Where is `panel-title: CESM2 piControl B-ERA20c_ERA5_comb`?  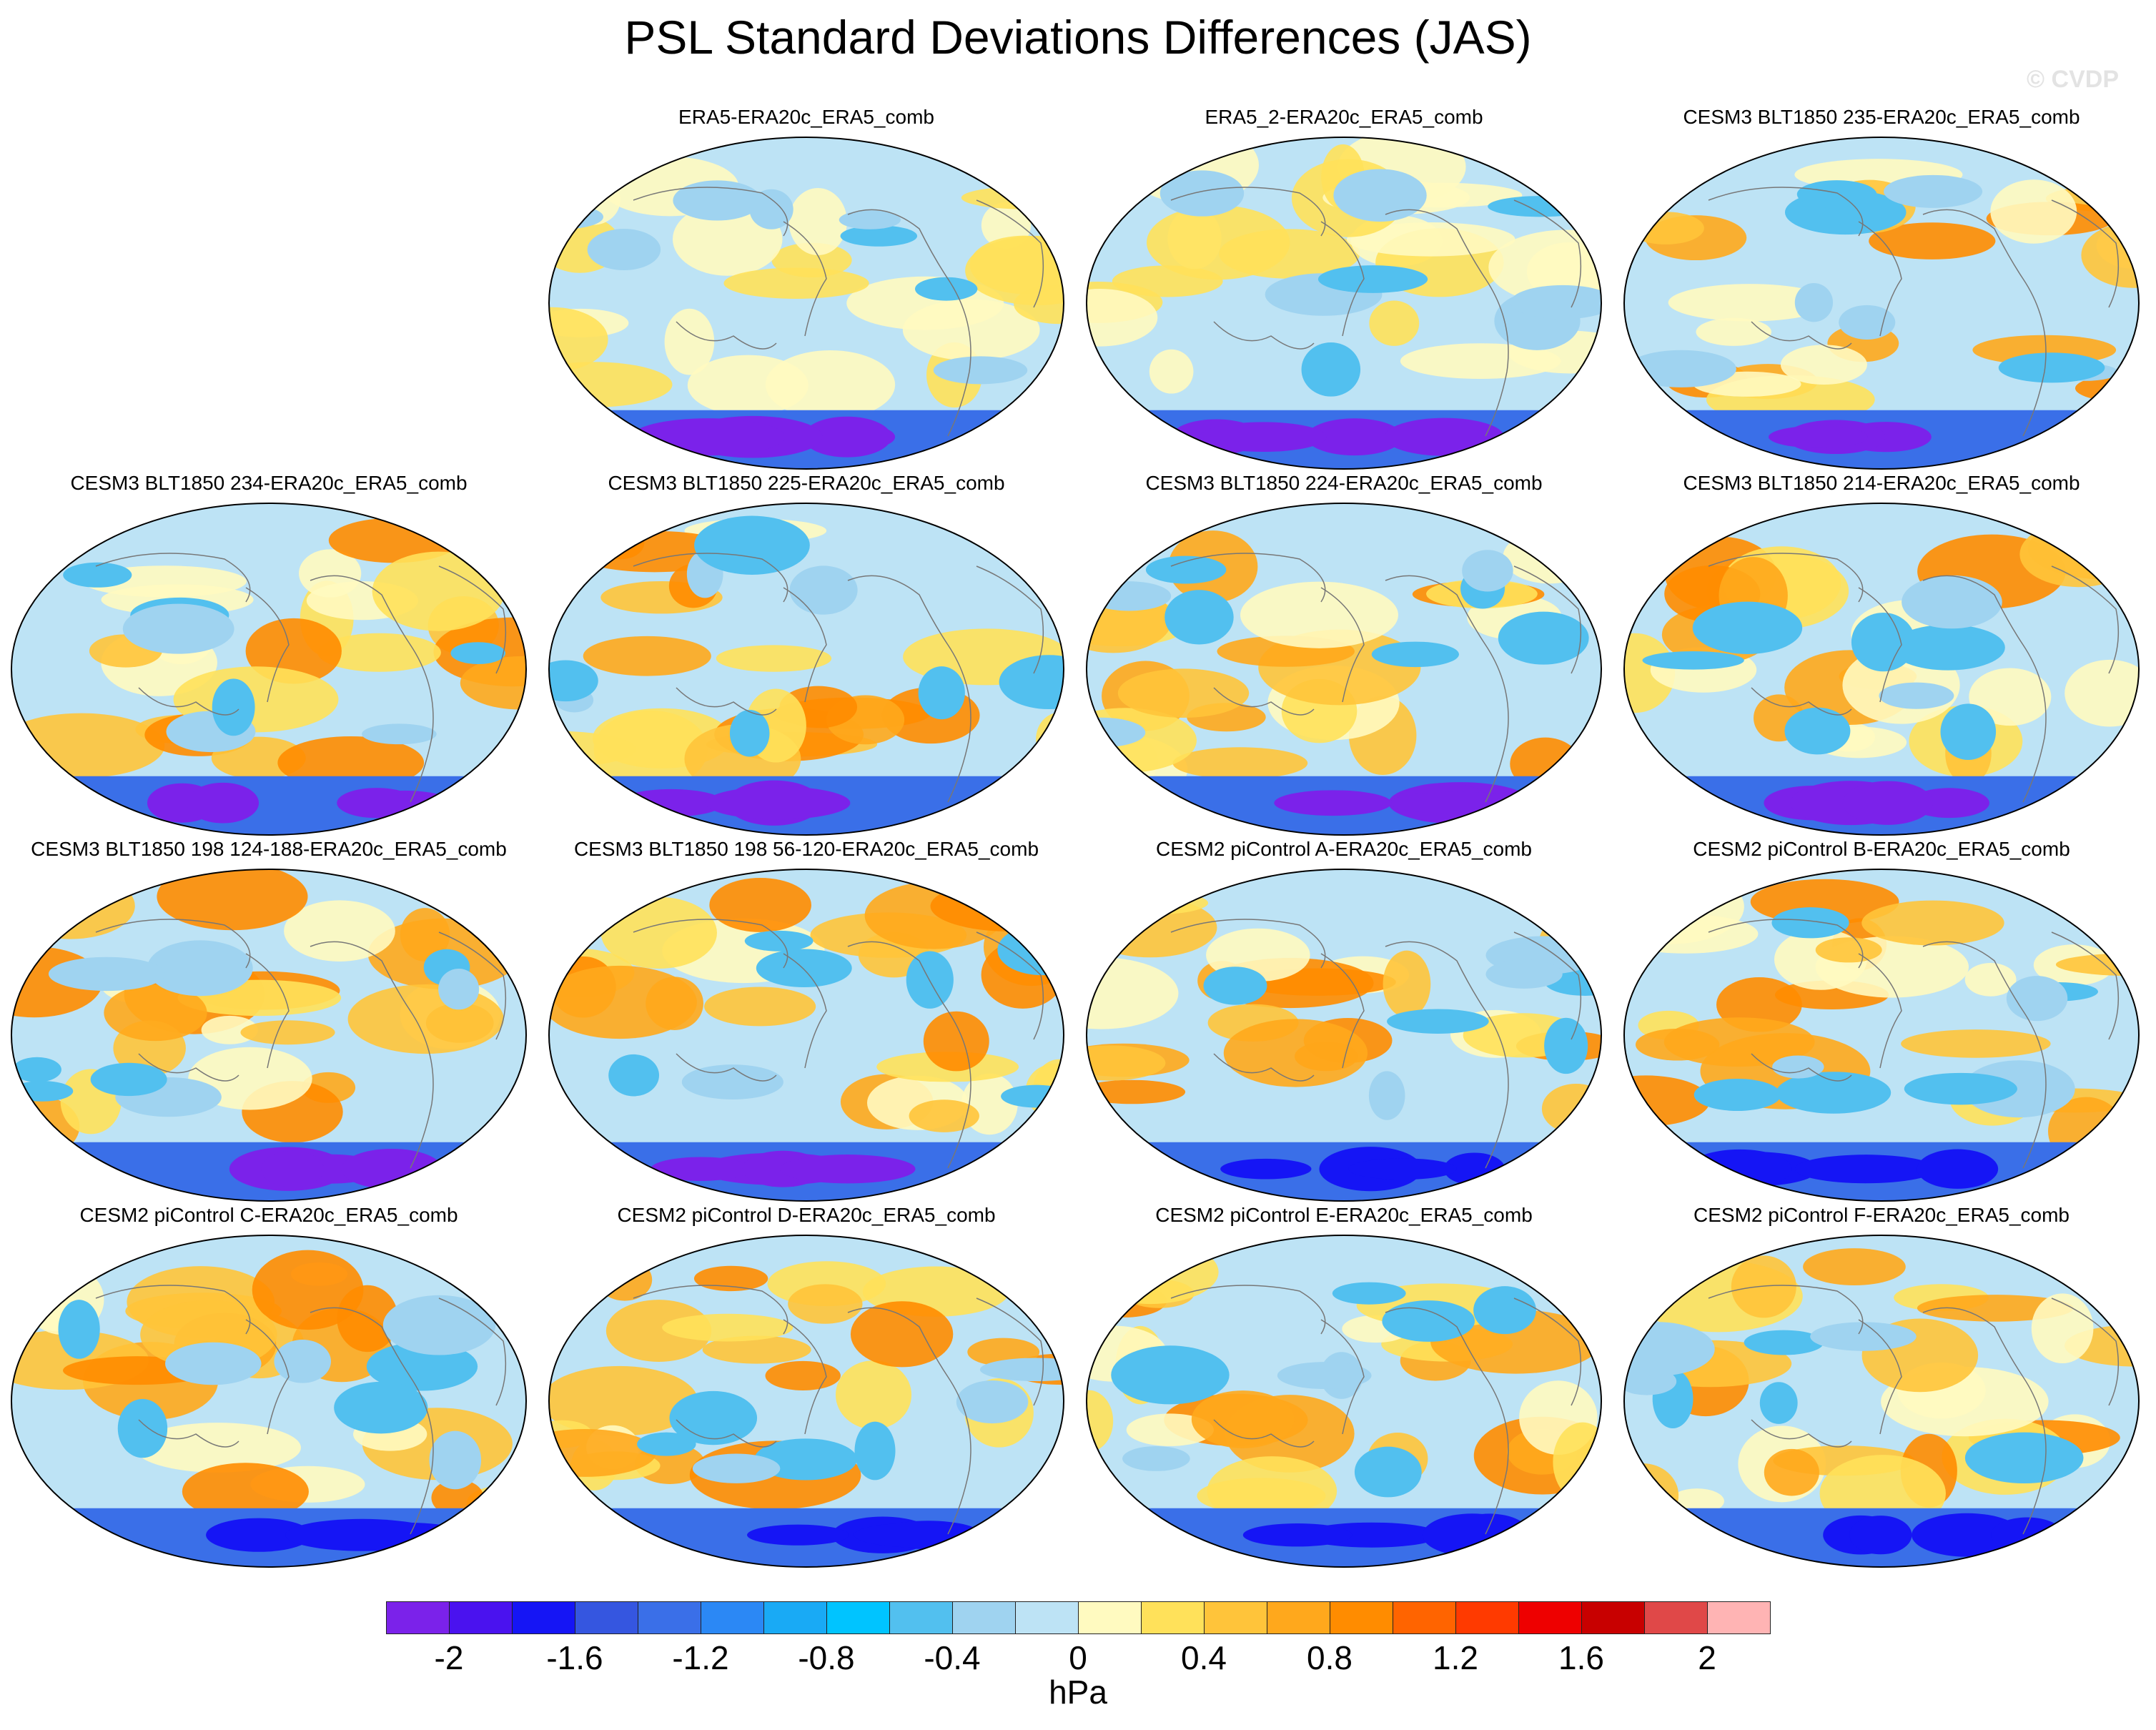
panel-title: CESM2 piControl B-ERA20c_ERA5_comb is located at coordinates (1881, 849).